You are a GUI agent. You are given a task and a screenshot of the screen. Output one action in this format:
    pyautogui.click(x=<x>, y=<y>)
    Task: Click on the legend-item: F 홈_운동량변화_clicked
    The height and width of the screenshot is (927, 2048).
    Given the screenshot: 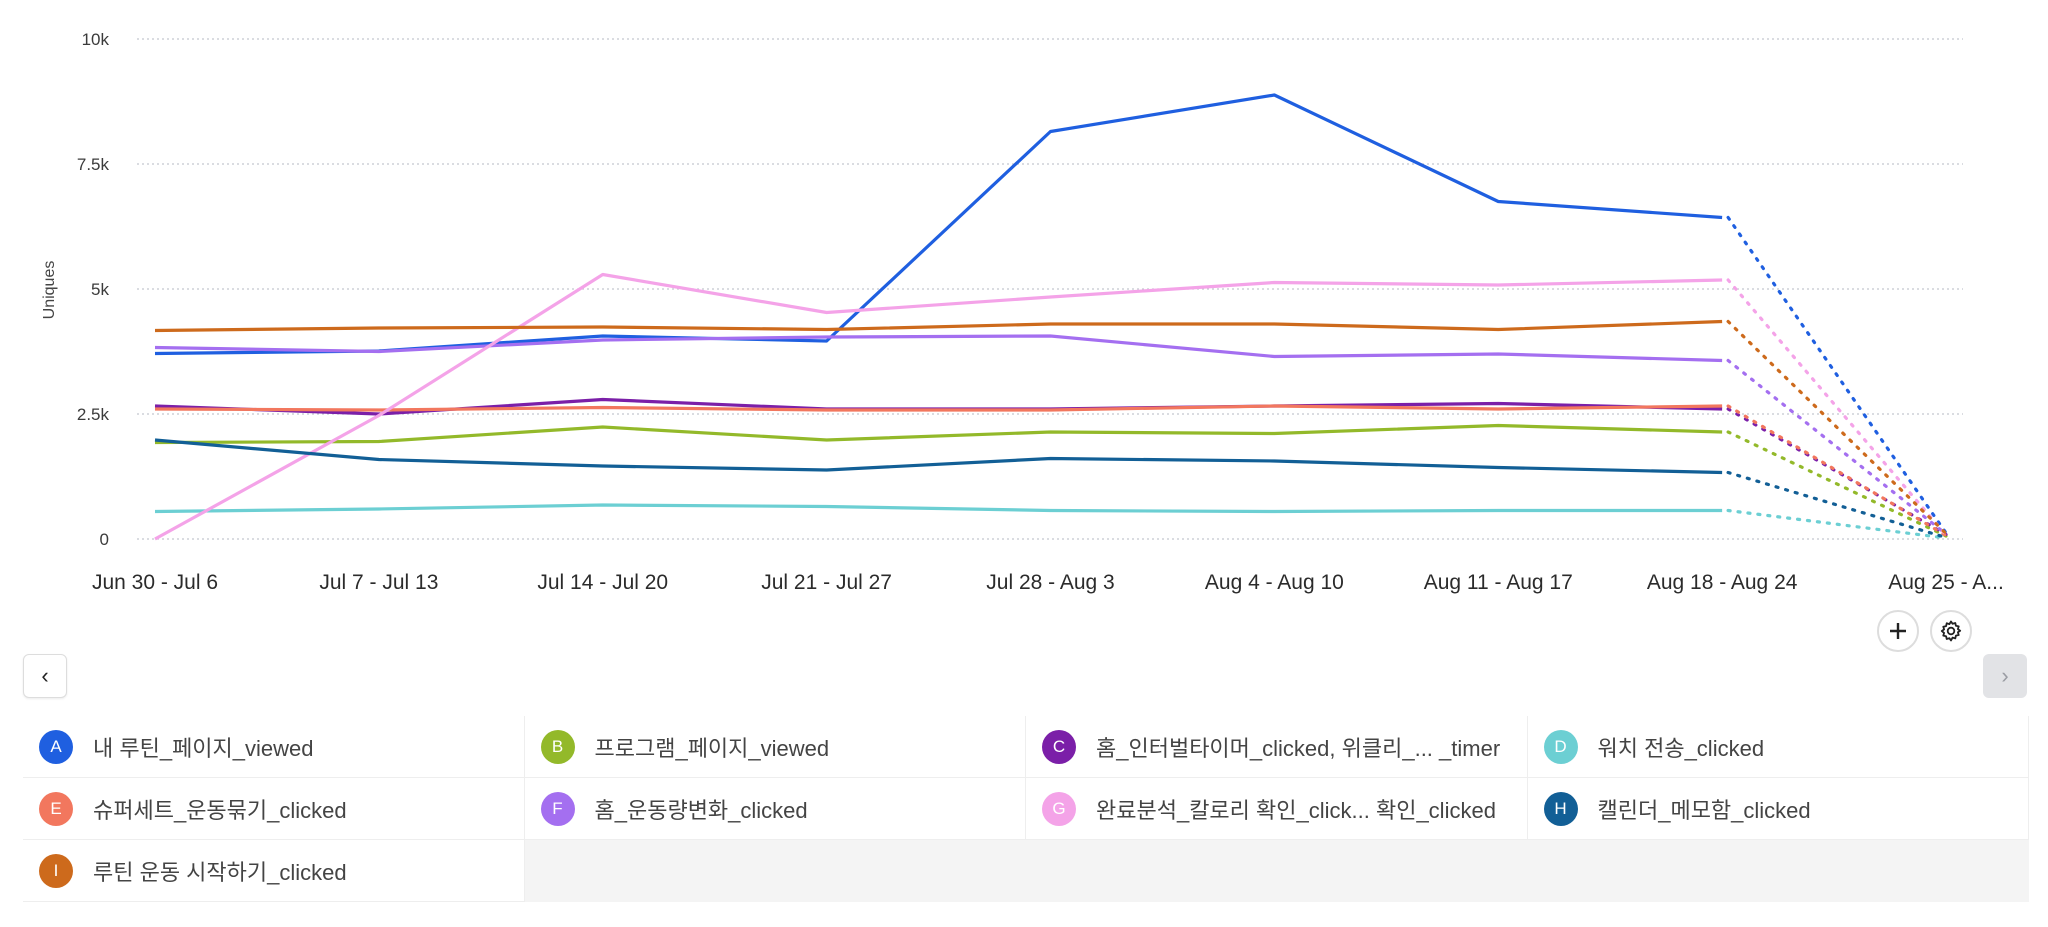 What is the action you would take?
    pyautogui.click(x=775, y=809)
    